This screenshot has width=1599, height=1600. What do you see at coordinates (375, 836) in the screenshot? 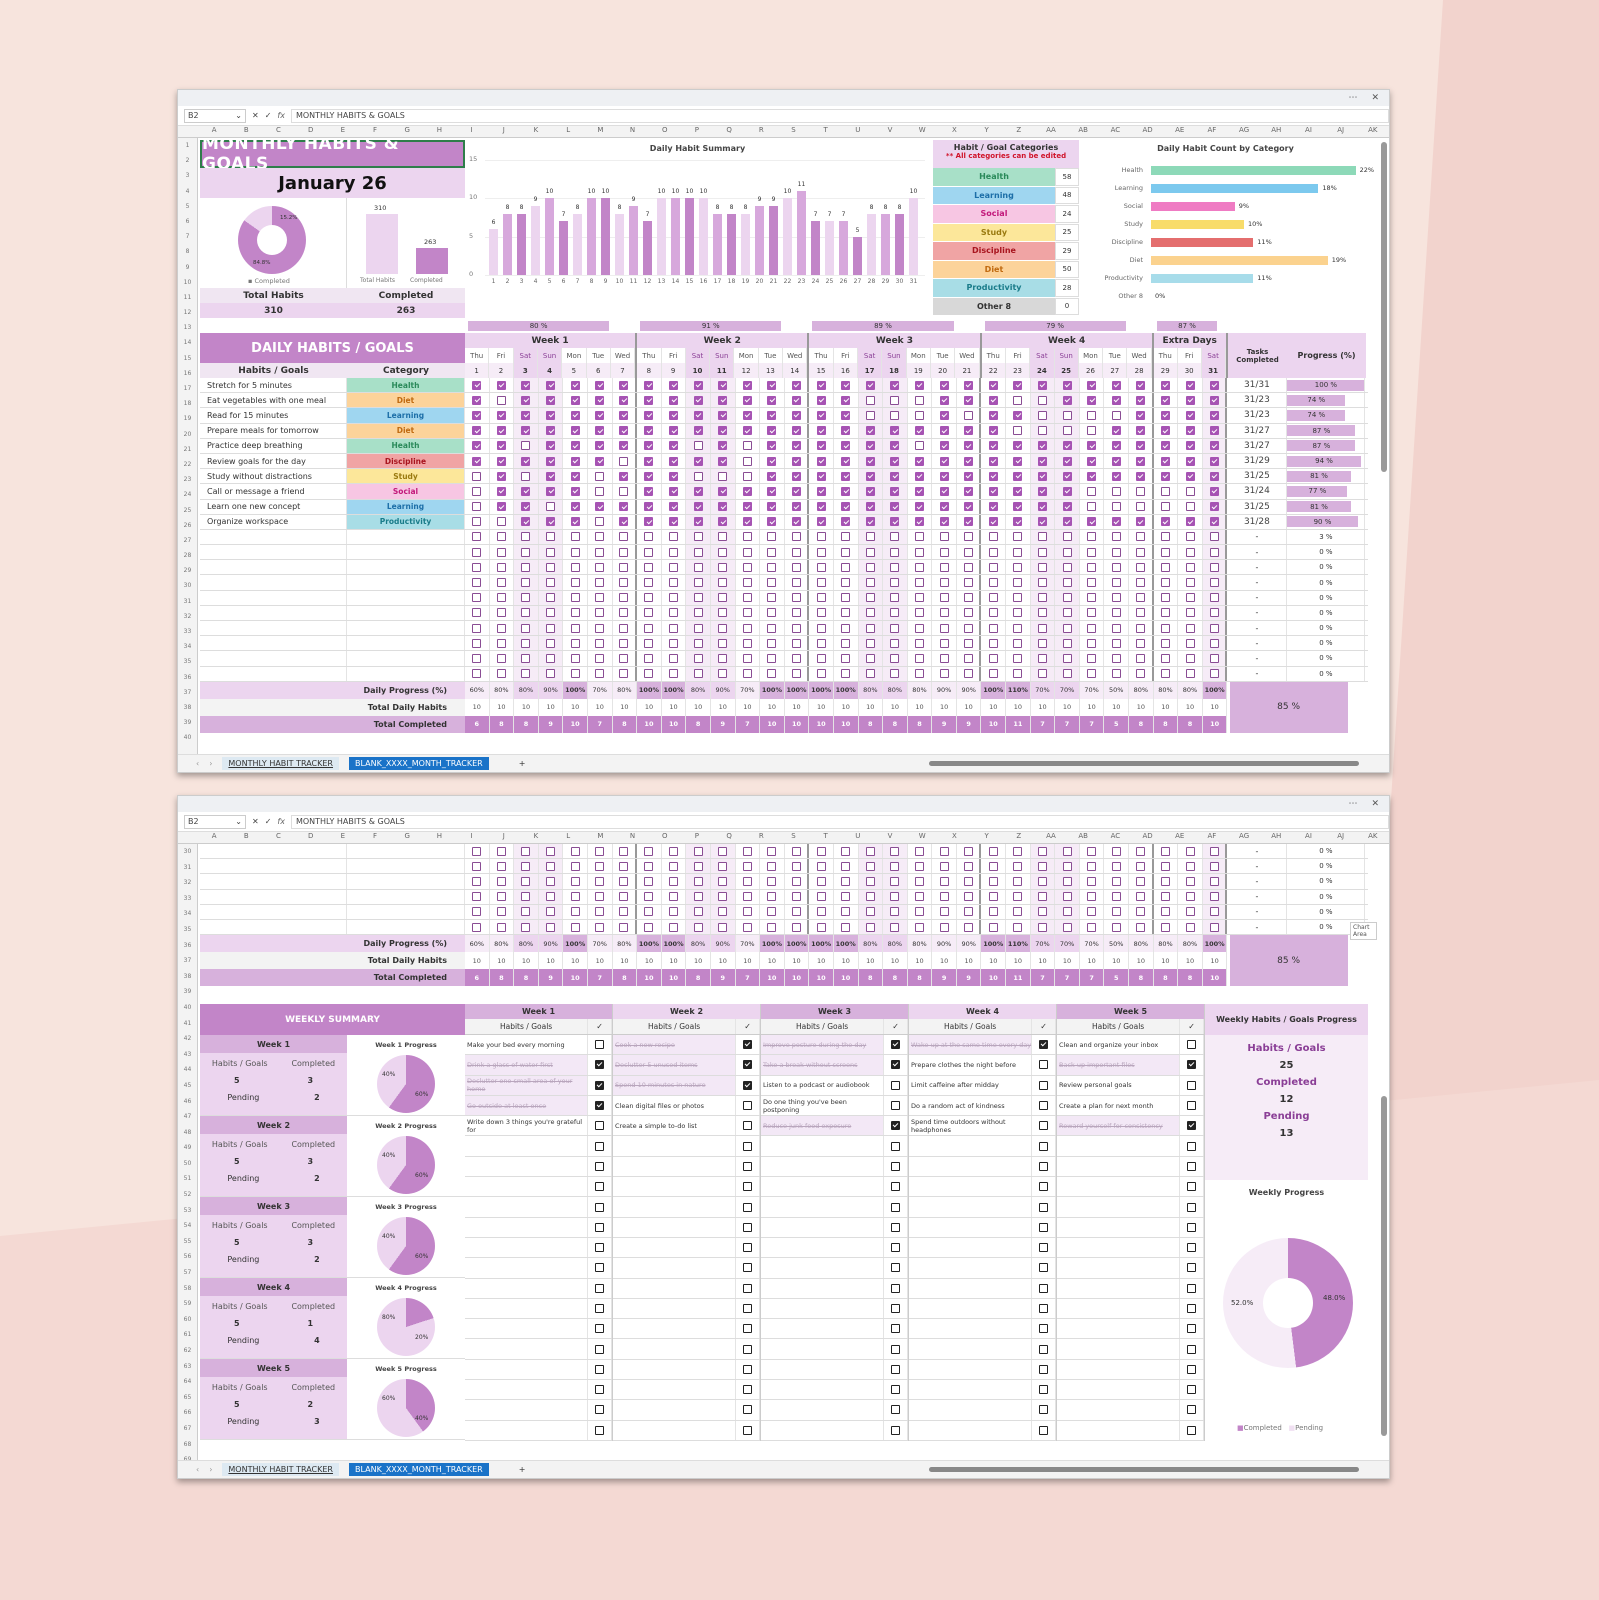
I see `column-header: F` at bounding box center [375, 836].